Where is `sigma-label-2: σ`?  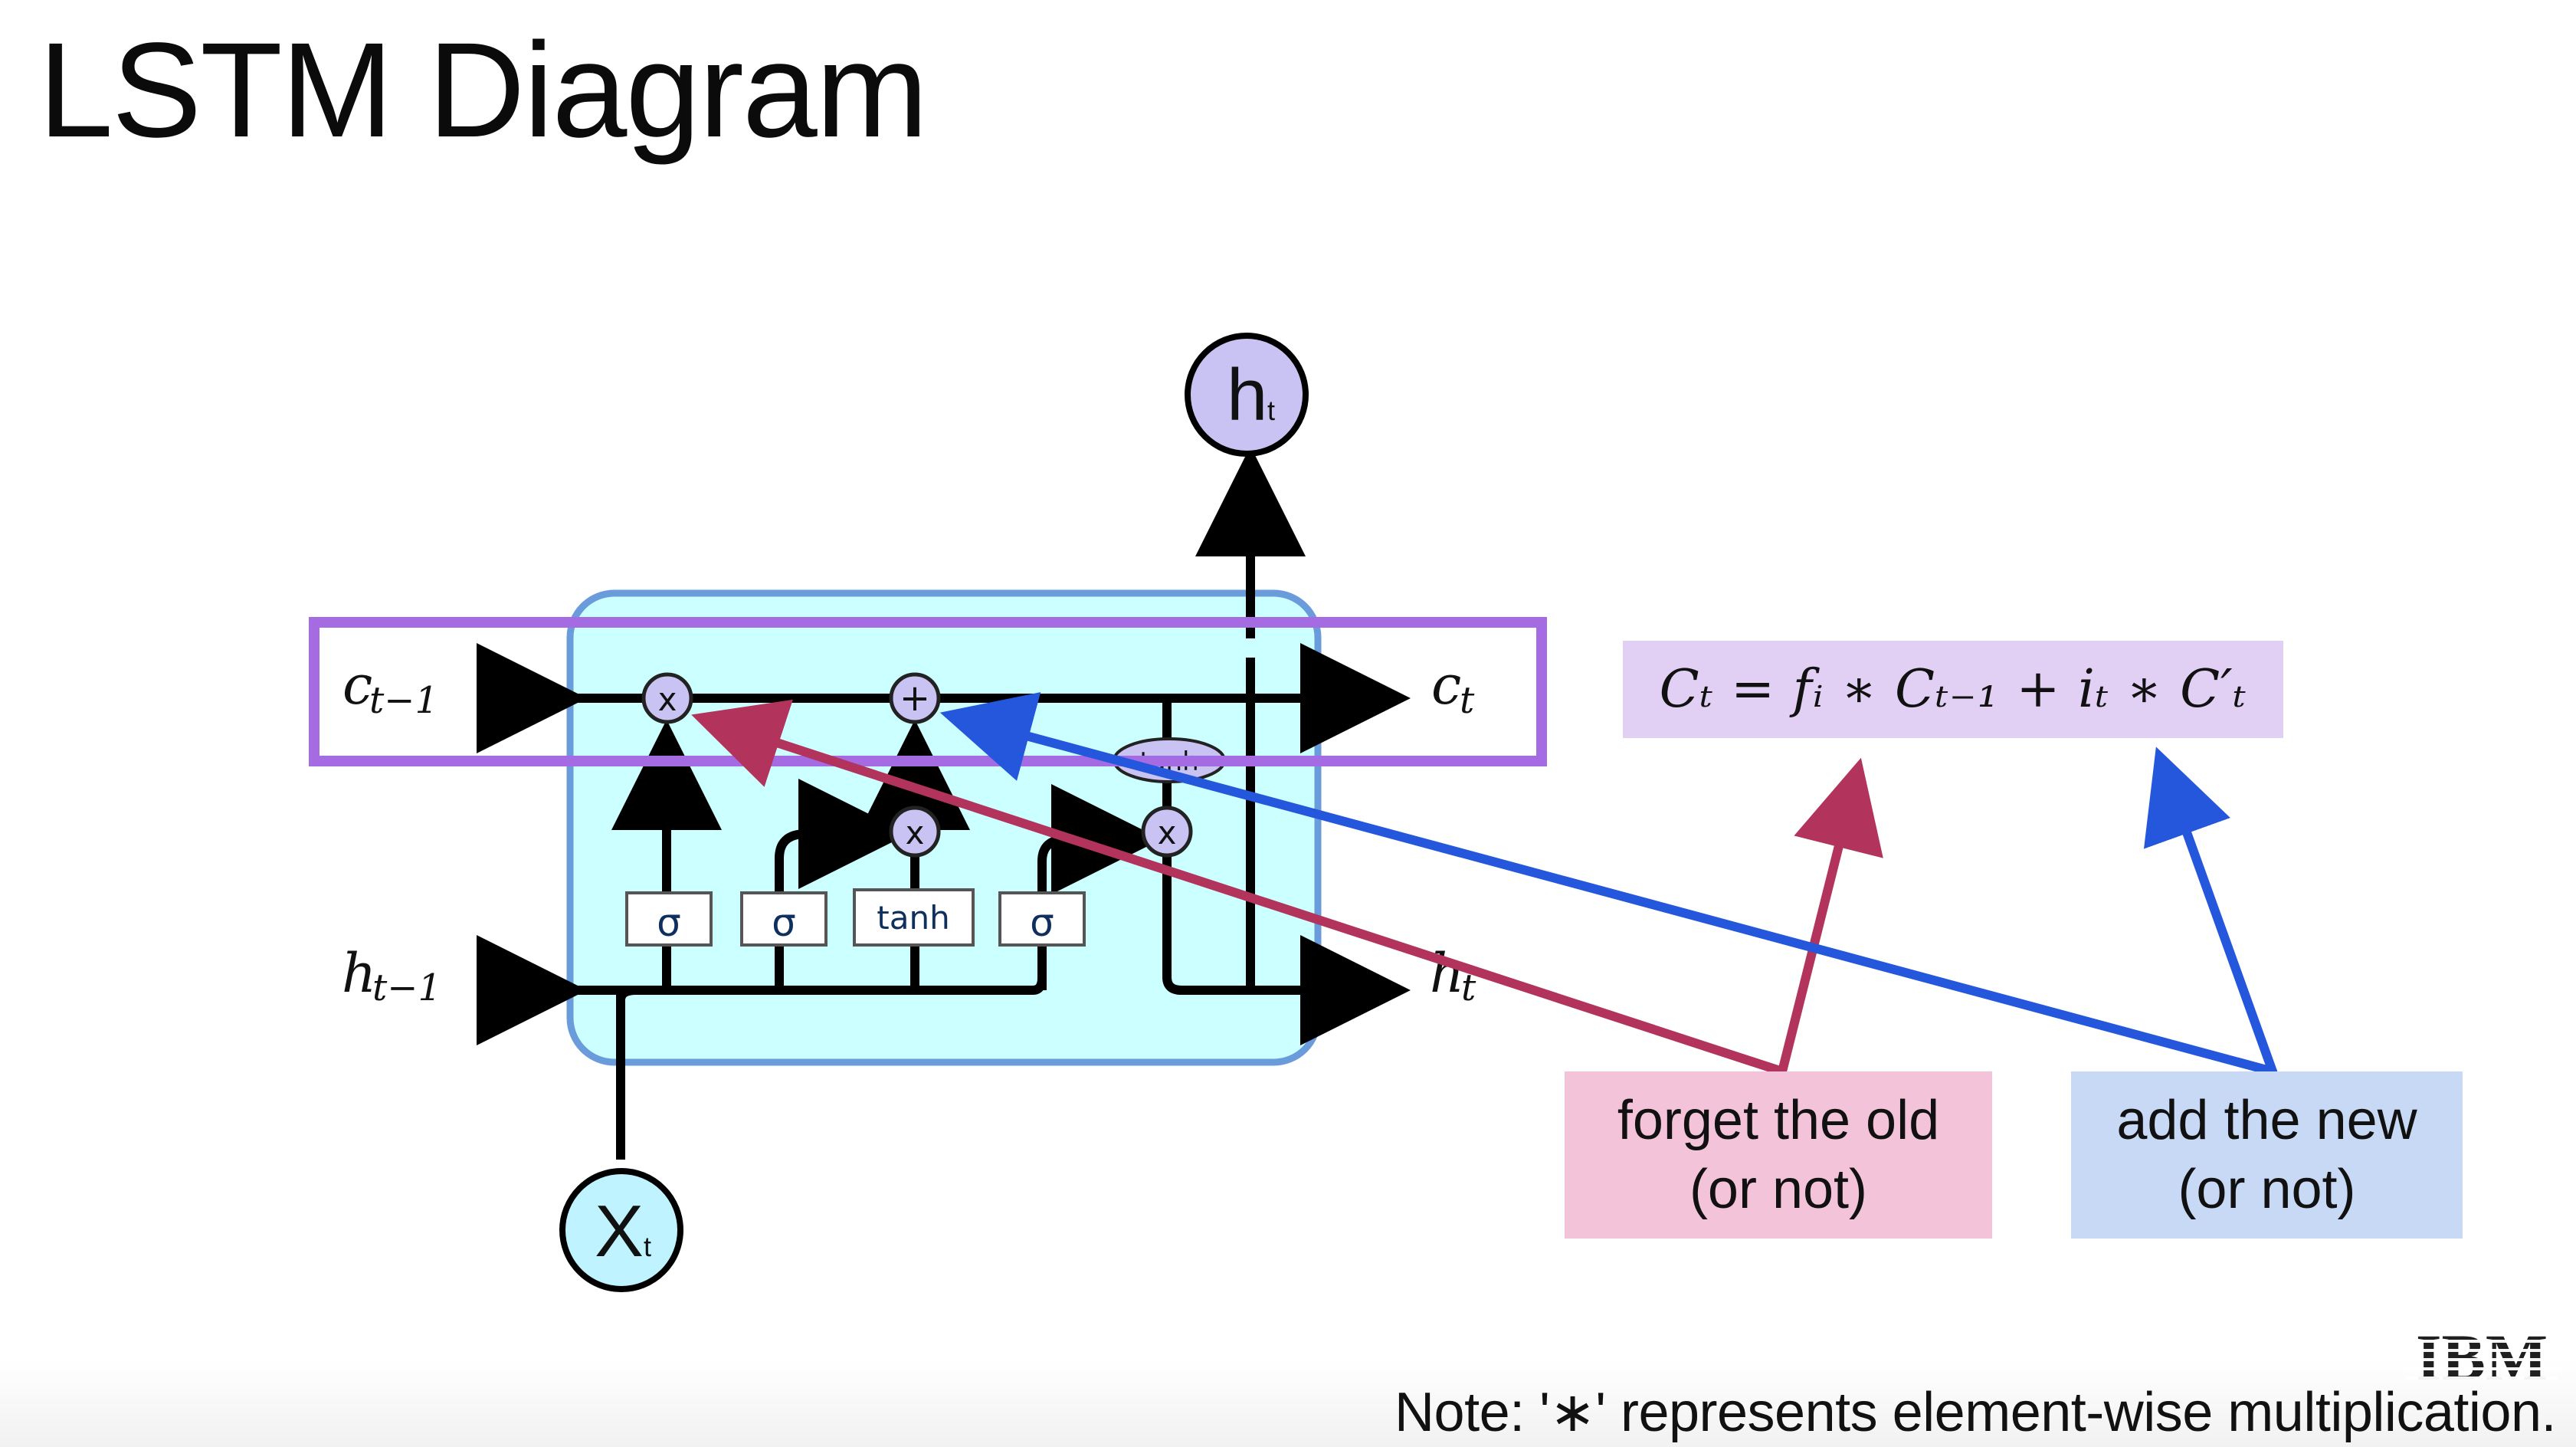 sigma-label-2: σ is located at coordinates (784, 923).